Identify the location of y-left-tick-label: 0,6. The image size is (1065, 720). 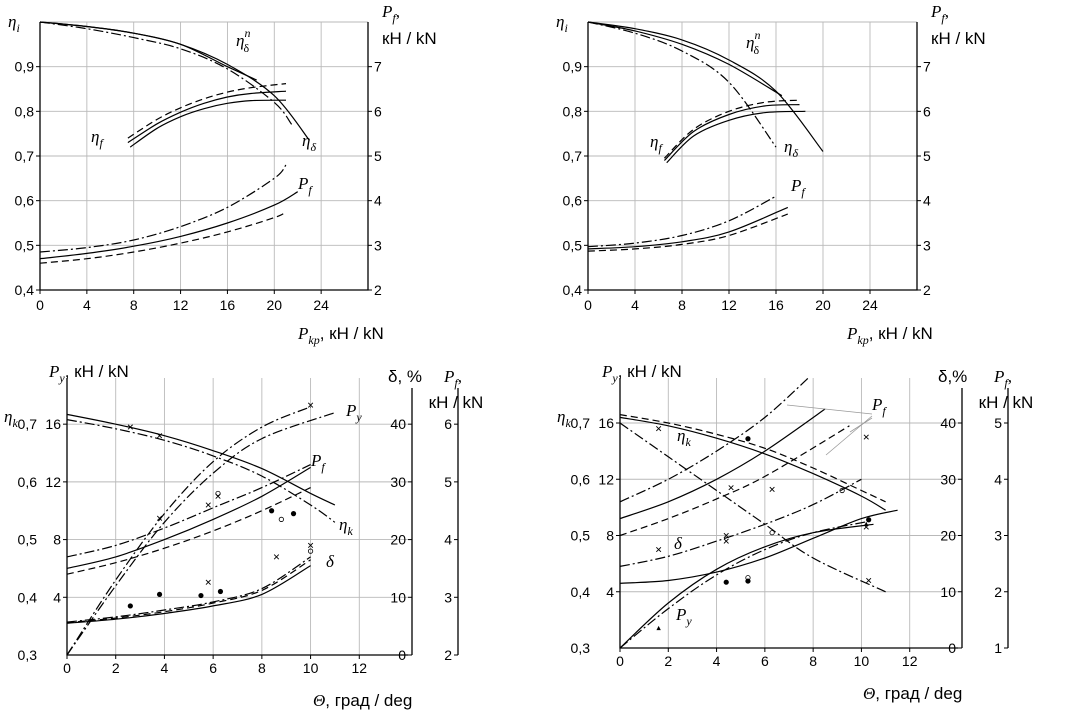
(25, 201).